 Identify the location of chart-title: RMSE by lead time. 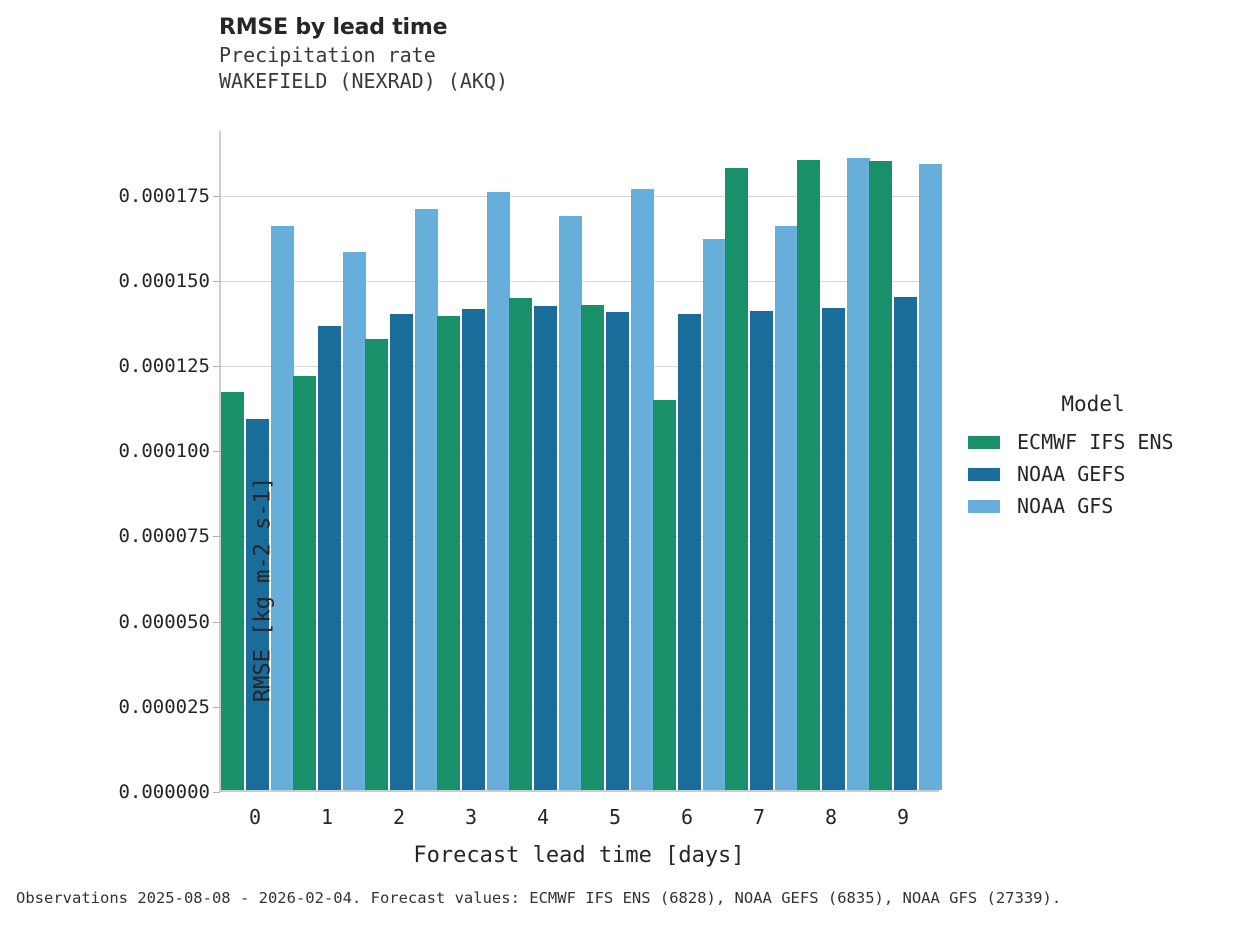
(333, 27).